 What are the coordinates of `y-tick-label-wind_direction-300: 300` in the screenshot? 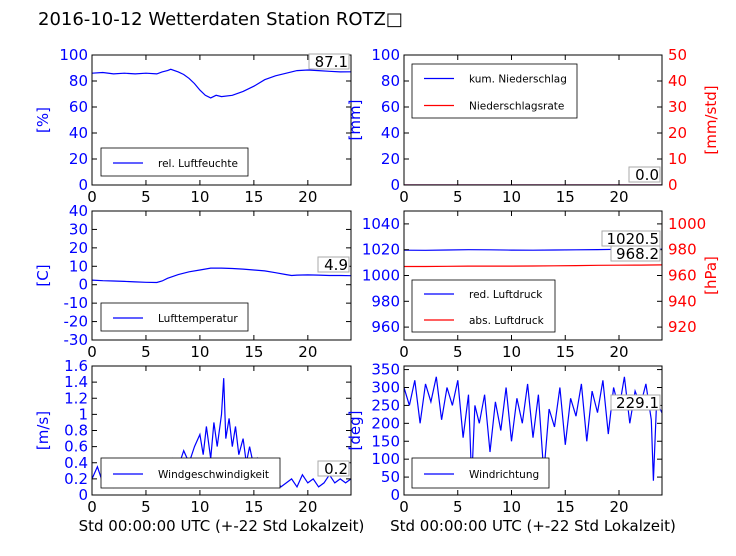 It's located at (385, 388).